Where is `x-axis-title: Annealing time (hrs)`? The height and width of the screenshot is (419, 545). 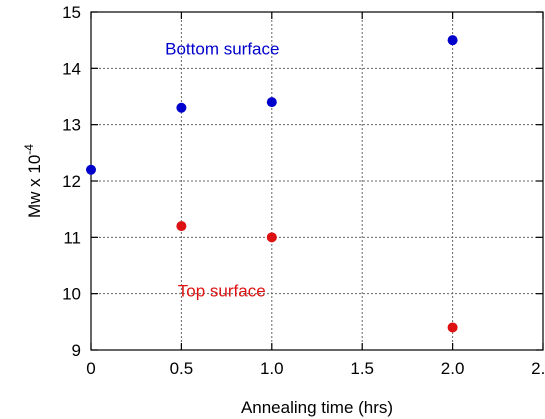 x-axis-title: Annealing time (hrs) is located at coordinates (317, 407).